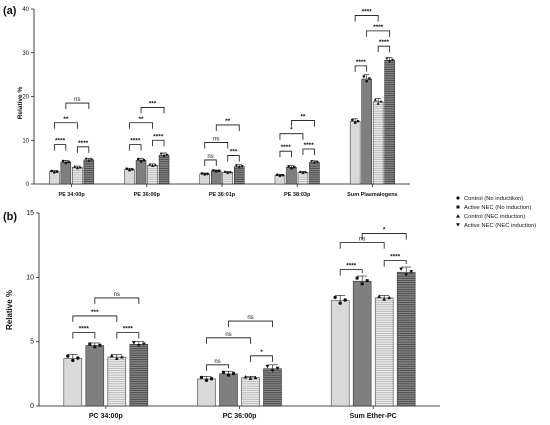 Image resolution: width=550 pixels, height=425 pixels. What do you see at coordinates (372, 195) in the screenshot?
I see `x-tick-label: Sum Plasmalogens` at bounding box center [372, 195].